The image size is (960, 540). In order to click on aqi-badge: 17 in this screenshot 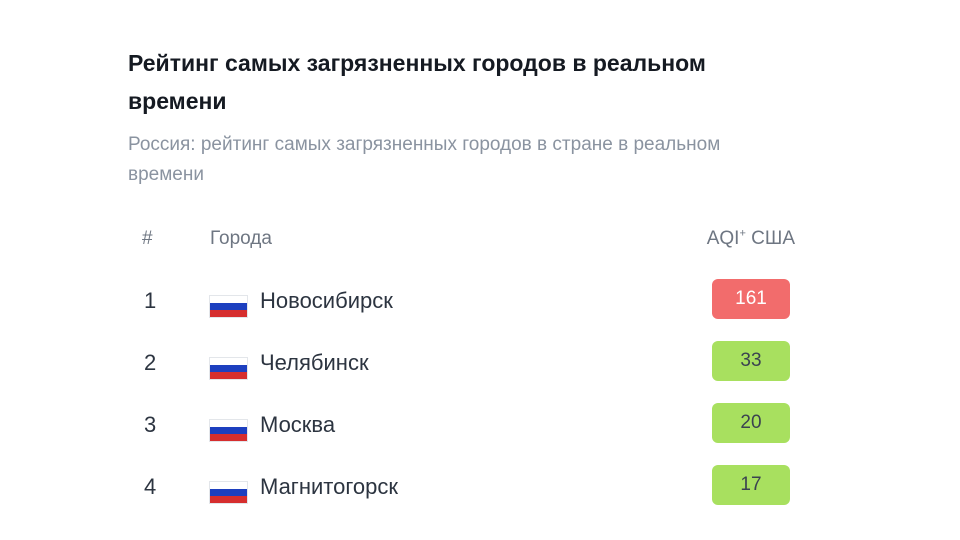, I will do `click(751, 485)`.